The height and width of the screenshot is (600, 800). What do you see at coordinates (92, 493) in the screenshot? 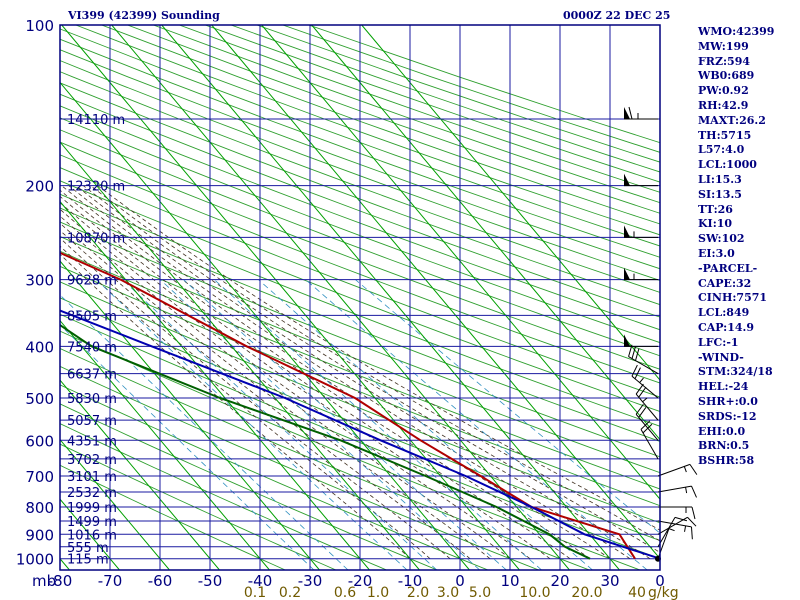
I see `height-label: 2532 m` at bounding box center [92, 493].